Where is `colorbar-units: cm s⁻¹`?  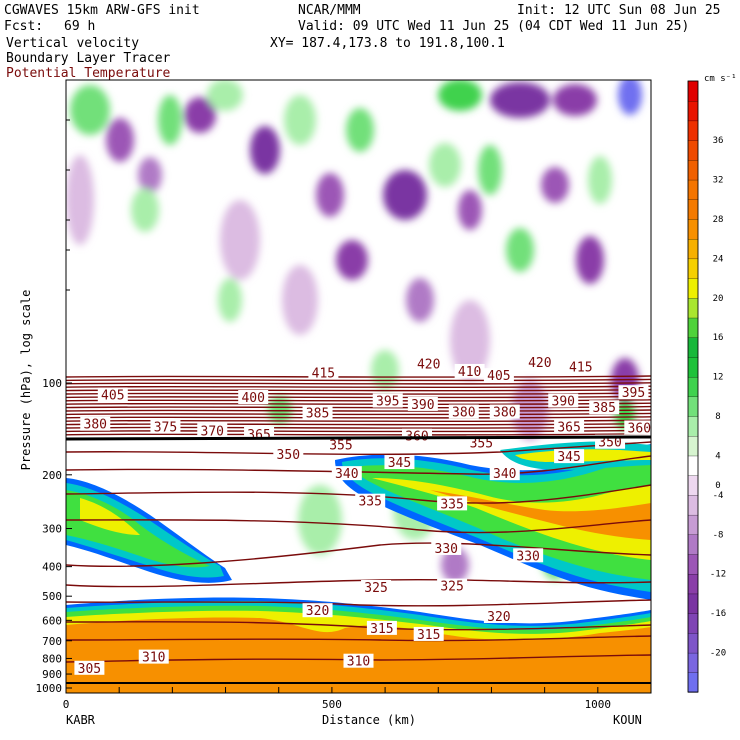 colorbar-units: cm s⁻¹ is located at coordinates (720, 79).